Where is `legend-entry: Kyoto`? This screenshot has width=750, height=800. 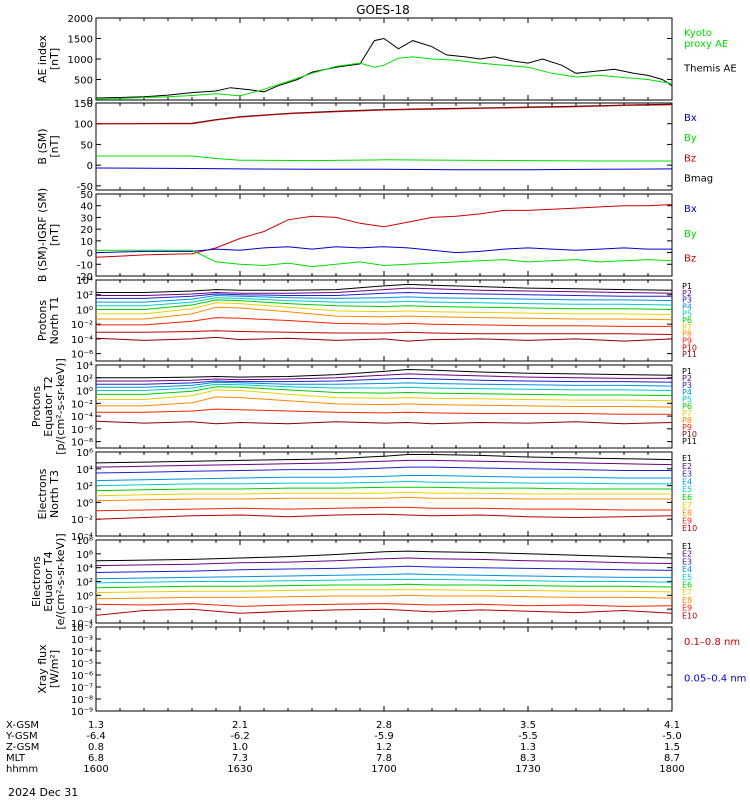 legend-entry: Kyoto is located at coordinates (698, 33).